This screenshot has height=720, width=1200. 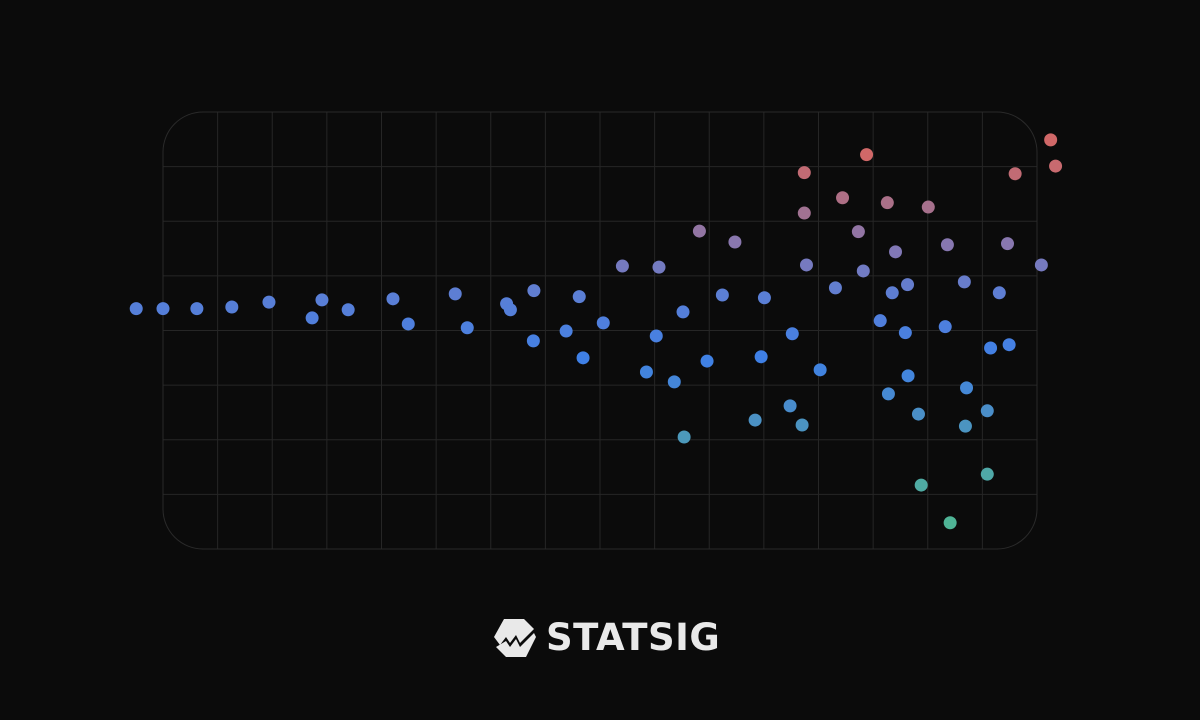 I want to click on statsig-logo-icon, so click(x=515, y=637).